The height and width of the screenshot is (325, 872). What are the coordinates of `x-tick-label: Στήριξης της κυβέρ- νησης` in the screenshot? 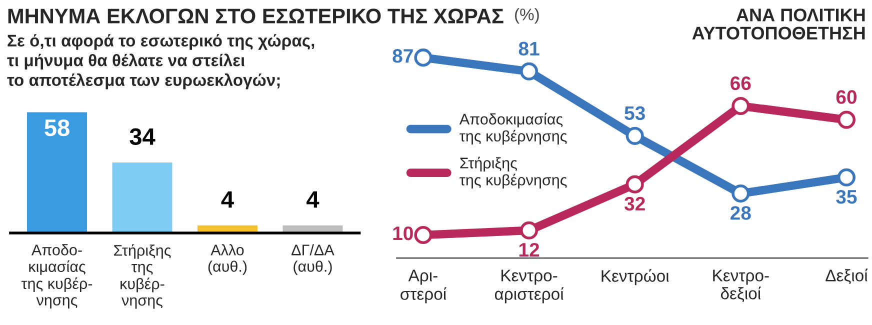 It's located at (142, 276).